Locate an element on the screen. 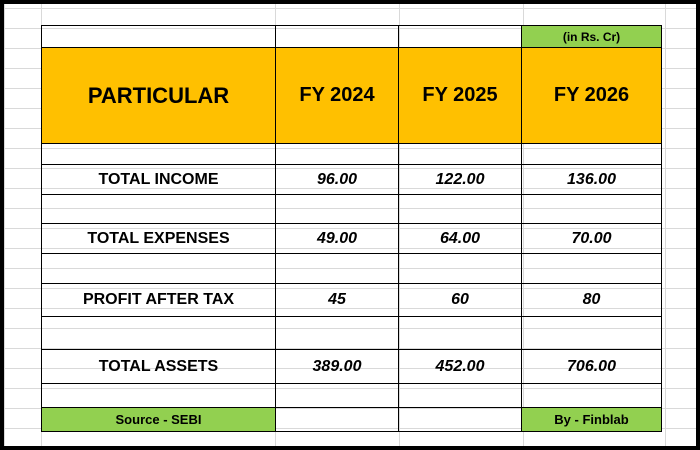 This screenshot has width=700, height=450. unit-note: (in Rs. Cr) is located at coordinates (591, 36).